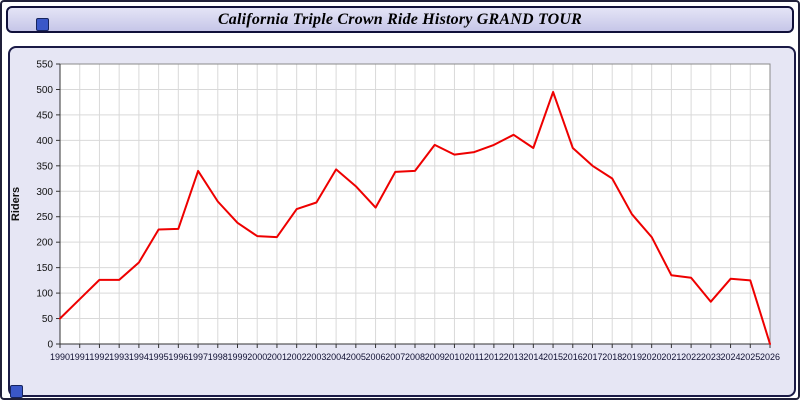  I want to click on x-tick-label: 2015, so click(553, 357).